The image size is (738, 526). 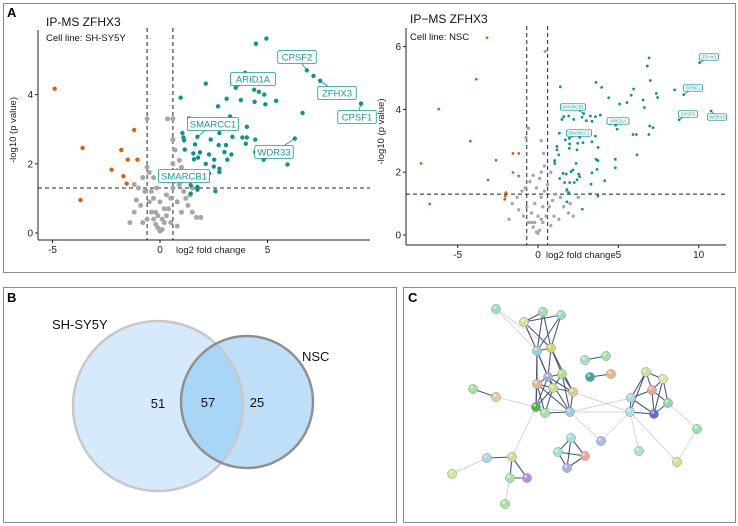 I want to click on venn-outline-shsy5y, so click(x=158, y=406).